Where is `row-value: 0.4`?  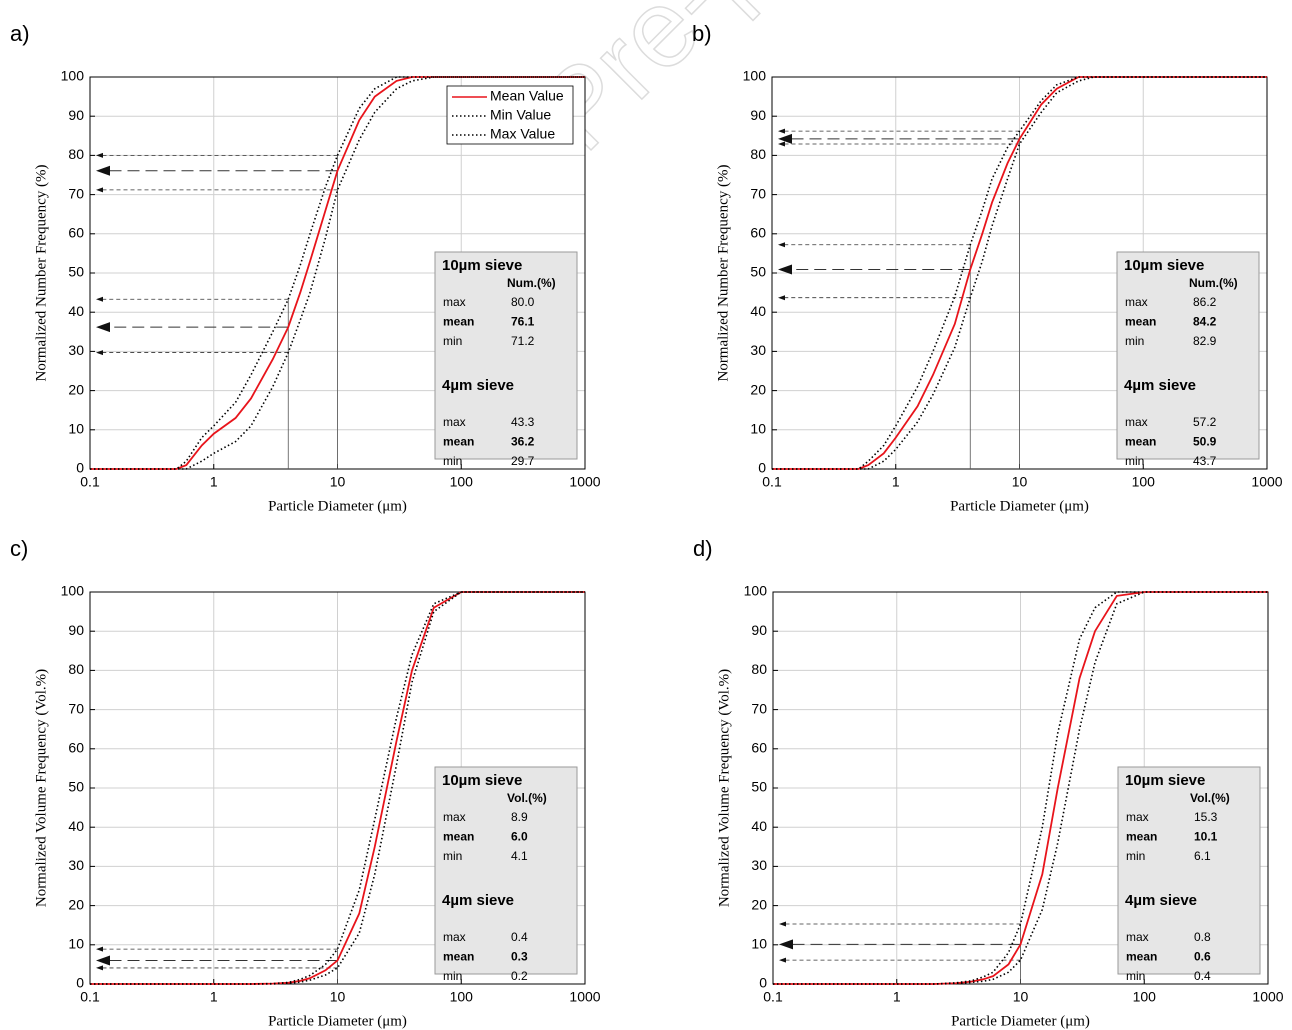 row-value: 0.4 is located at coordinates (519, 937).